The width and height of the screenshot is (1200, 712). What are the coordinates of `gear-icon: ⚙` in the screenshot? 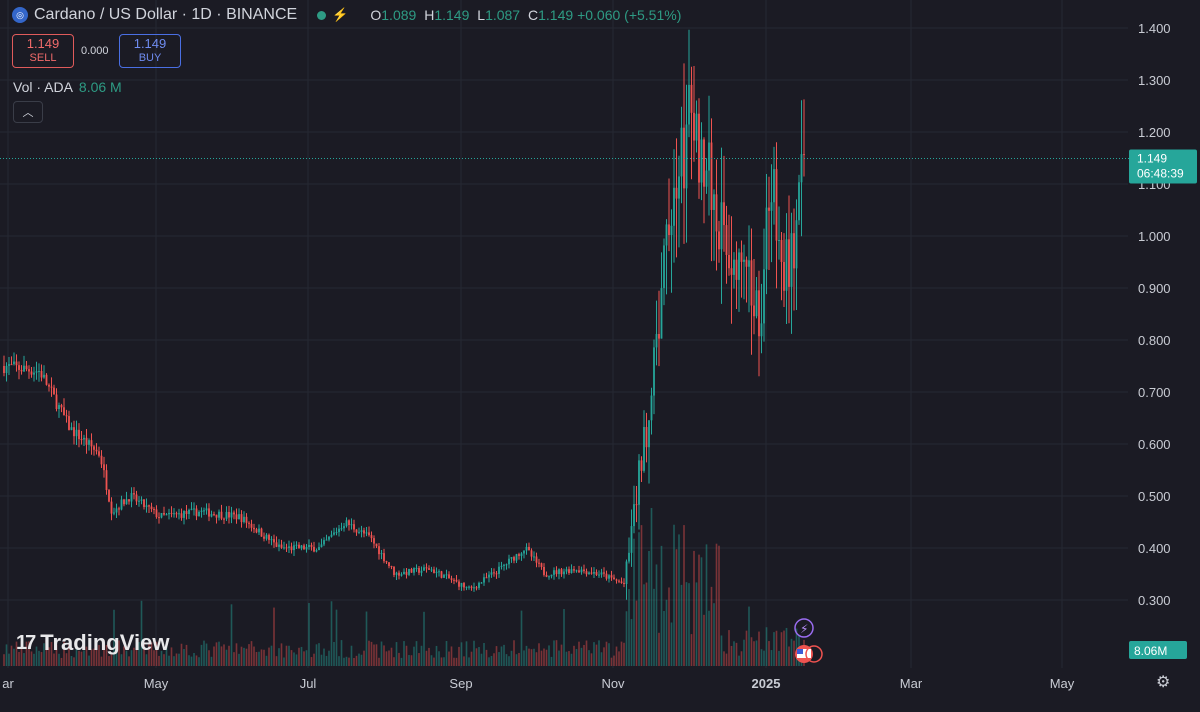 It's located at (1163, 682).